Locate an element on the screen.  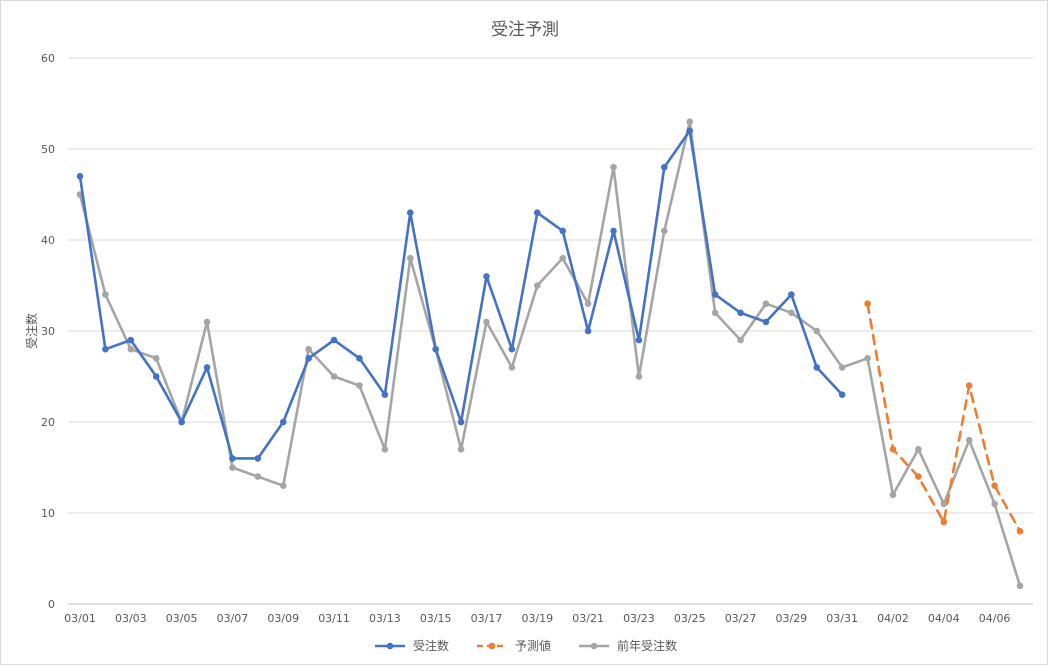
x-tick-label: 03/29 is located at coordinates (791, 618).